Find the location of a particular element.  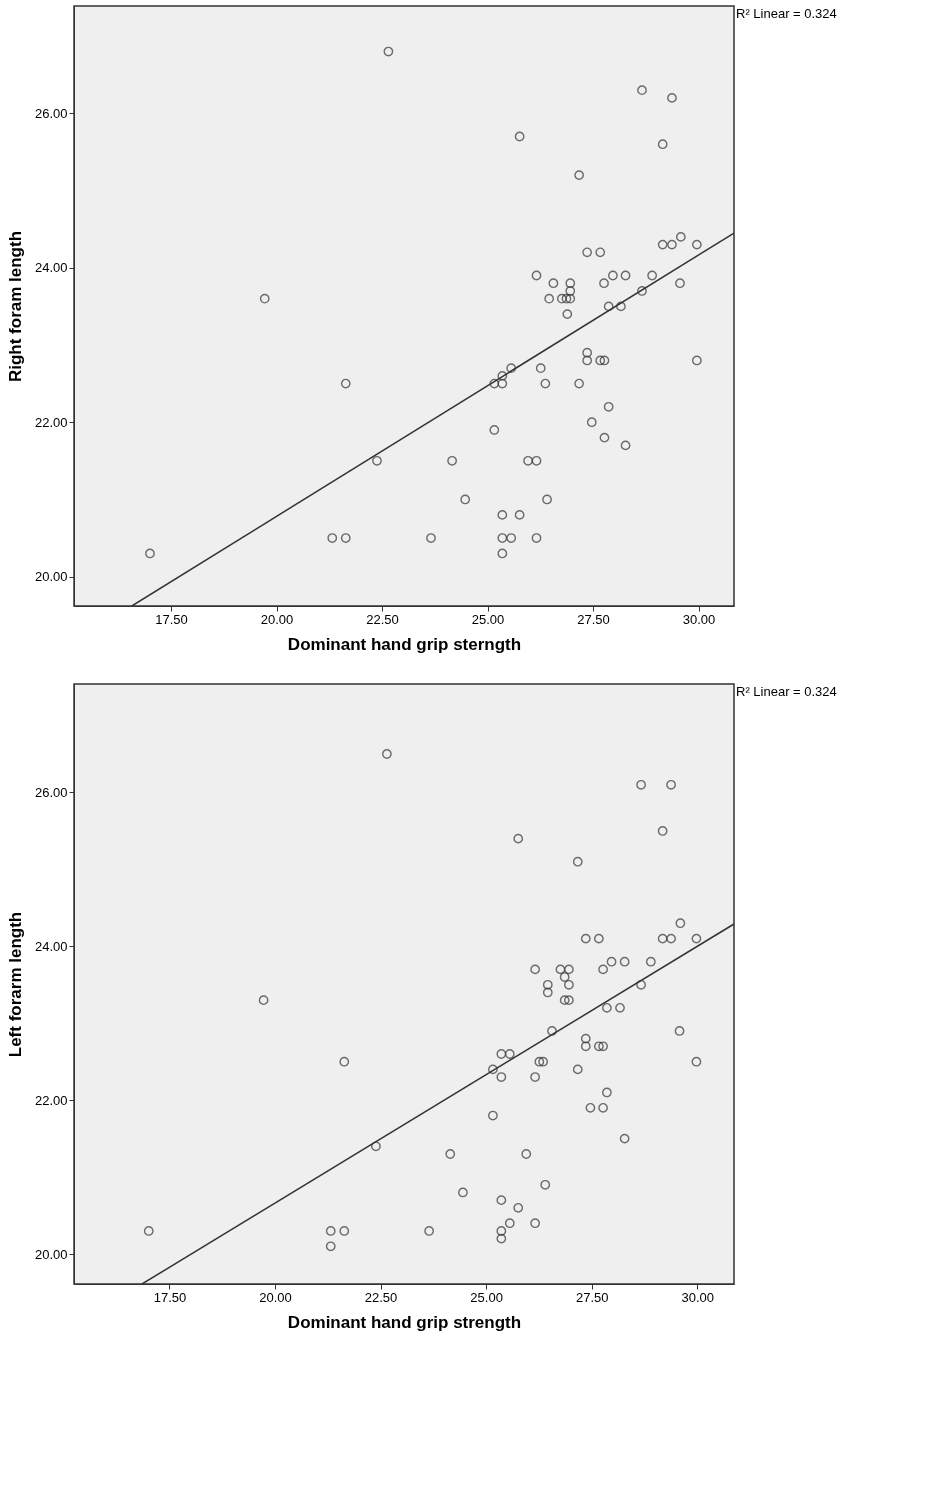

y-axis-title: Left forarm length is located at coordinates (15, 984).